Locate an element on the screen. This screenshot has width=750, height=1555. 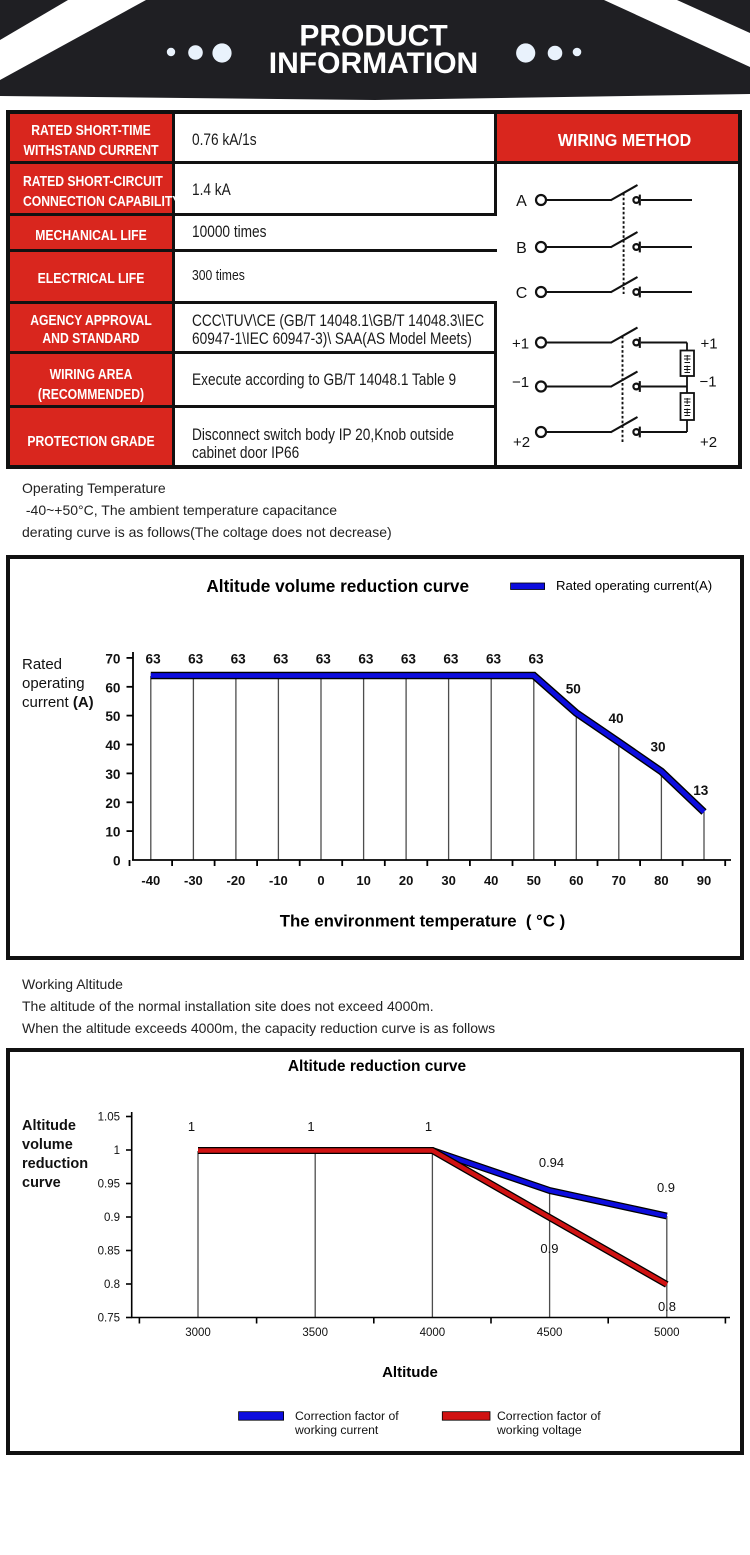
svg-text: 80 is located at coordinates (661, 880).